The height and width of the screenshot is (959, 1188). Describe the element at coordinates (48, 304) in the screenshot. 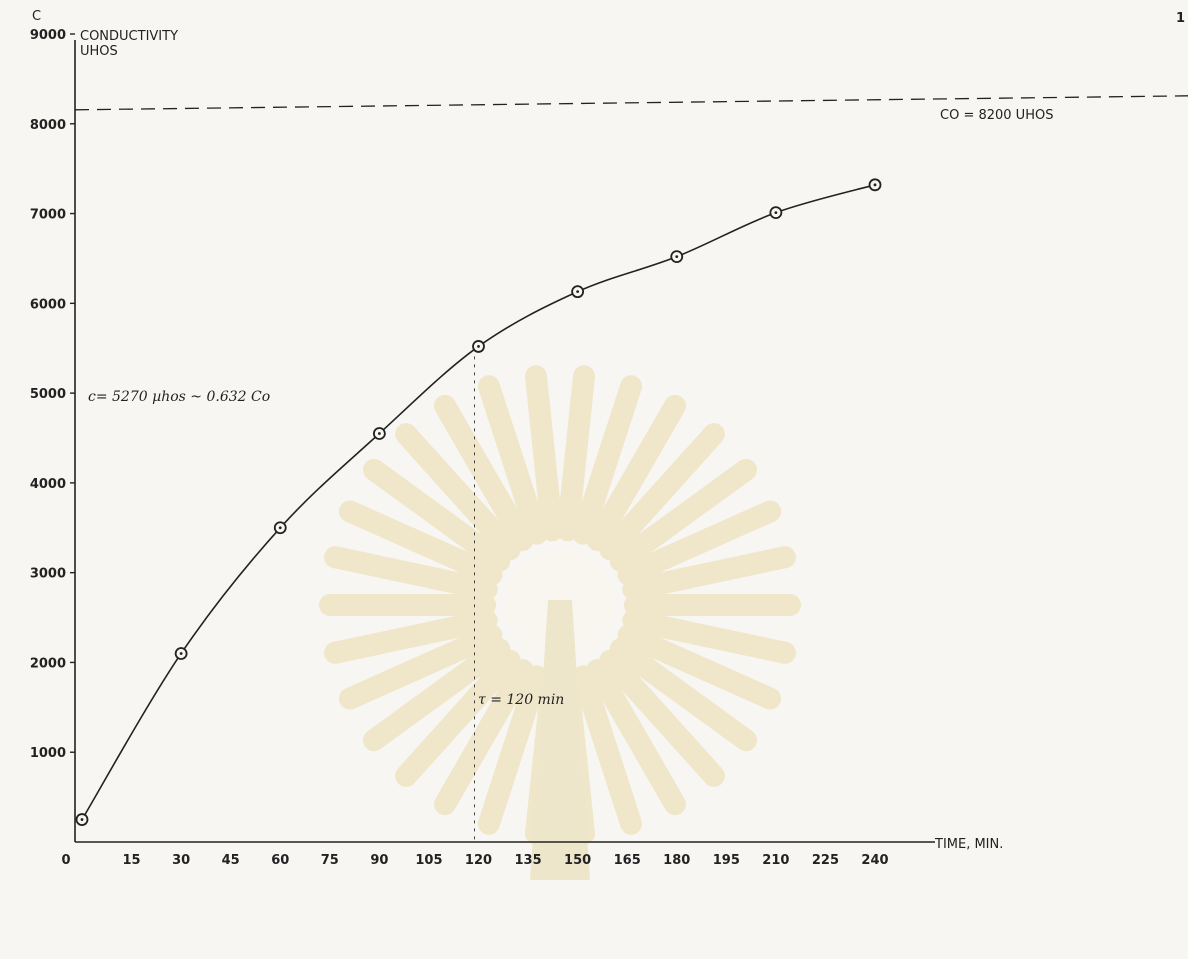

I see `y-tick-label: 6000` at that location.